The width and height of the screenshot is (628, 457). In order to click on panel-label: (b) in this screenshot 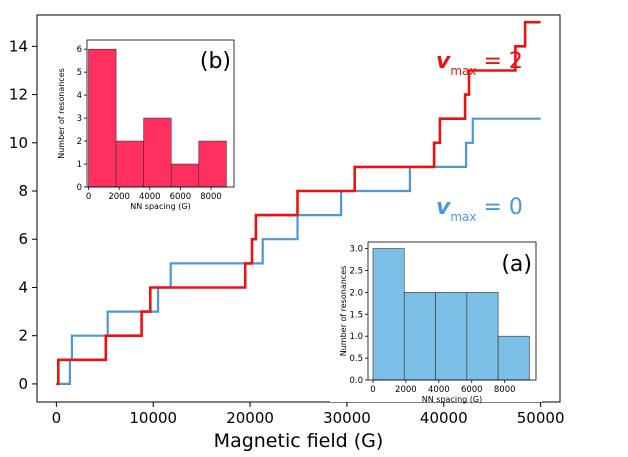, I will do `click(215, 61)`.